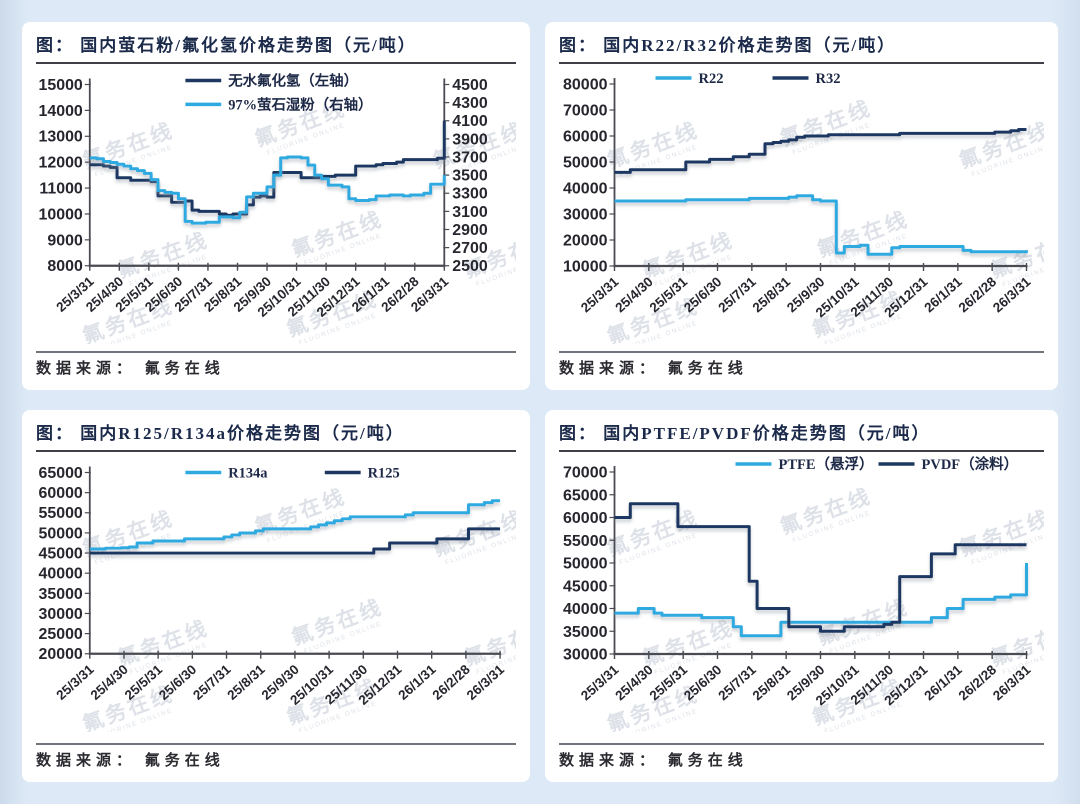 The image size is (1080, 804). What do you see at coordinates (470, 194) in the screenshot?
I see `svg-text: 3300` at bounding box center [470, 194].